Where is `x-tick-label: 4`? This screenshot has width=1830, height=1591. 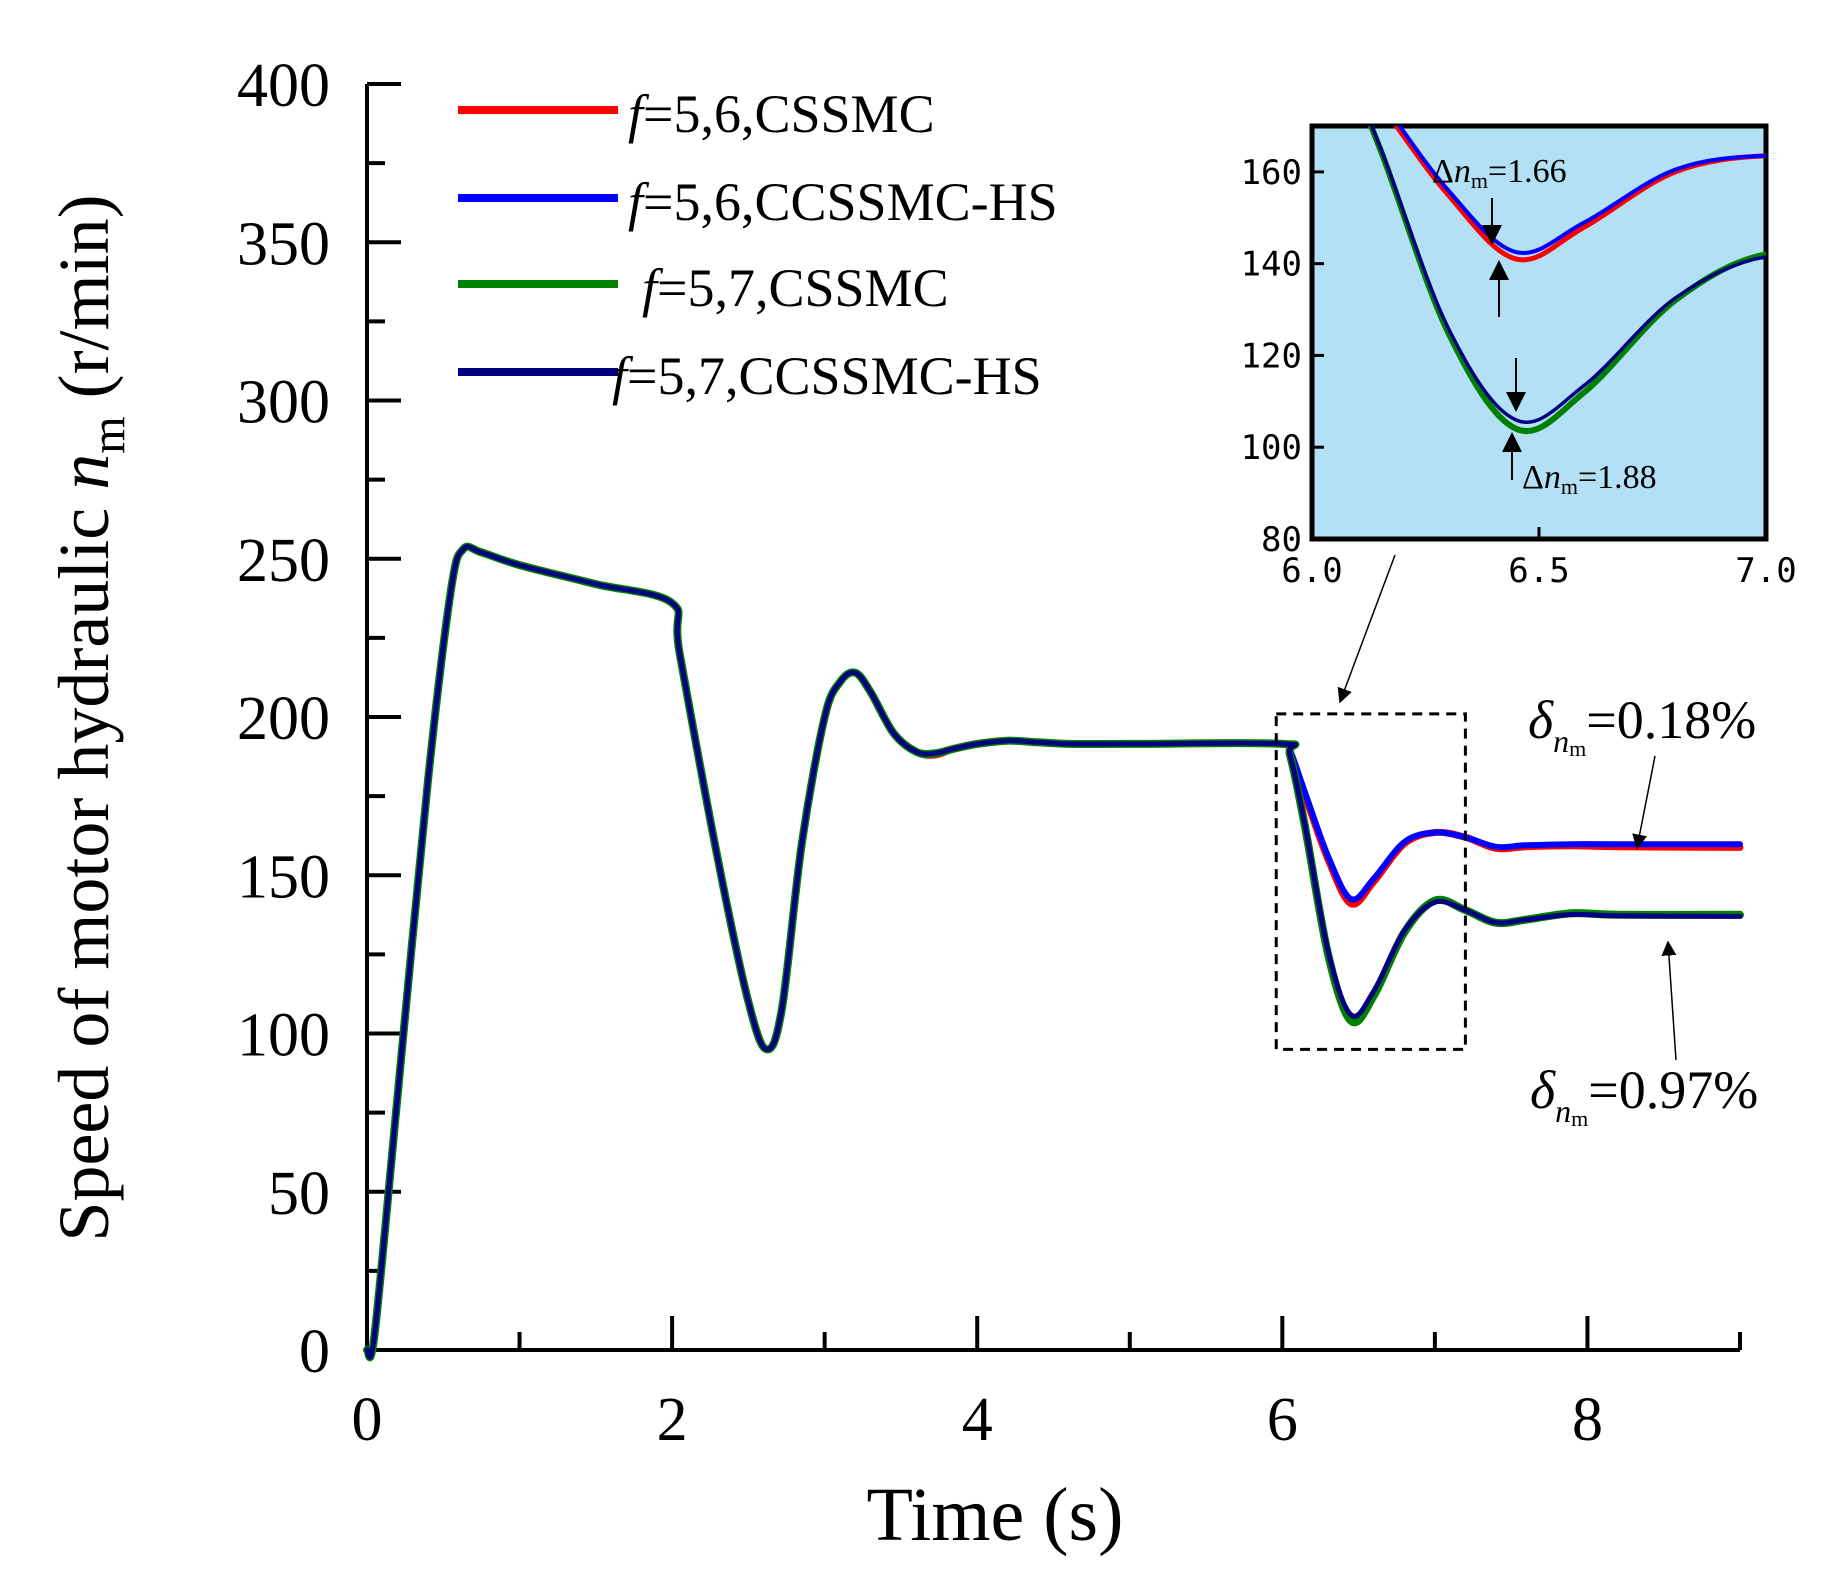 x-tick-label: 4 is located at coordinates (977, 1420).